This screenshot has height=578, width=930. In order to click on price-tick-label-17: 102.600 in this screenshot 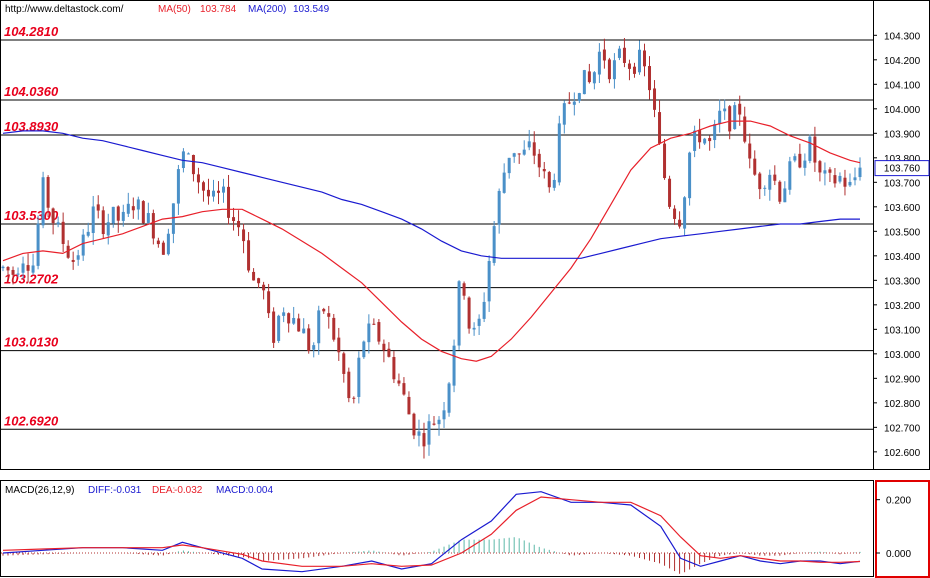, I will do `click(902, 453)`.